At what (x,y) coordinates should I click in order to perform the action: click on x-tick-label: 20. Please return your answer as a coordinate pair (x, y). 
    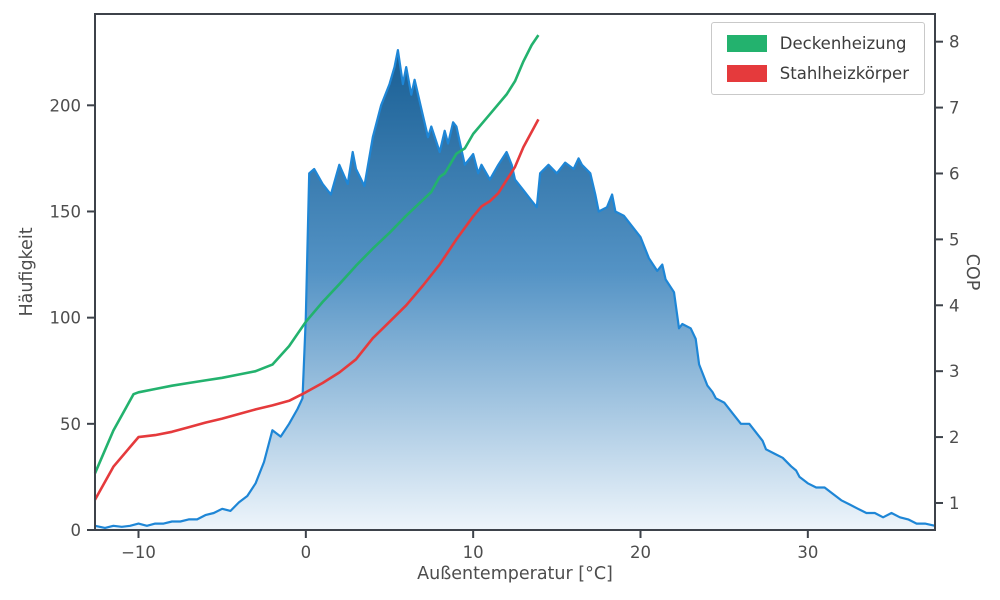
    Looking at the image, I should click on (640, 552).